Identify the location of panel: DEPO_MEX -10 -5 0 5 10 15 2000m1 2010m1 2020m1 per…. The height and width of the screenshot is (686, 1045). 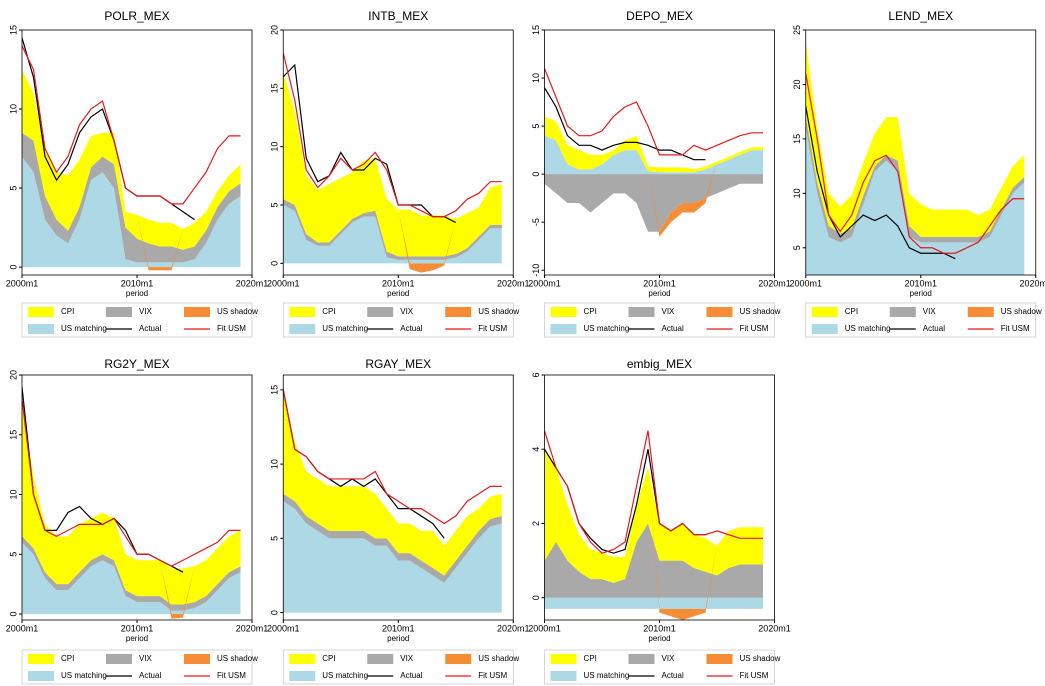
(659, 173).